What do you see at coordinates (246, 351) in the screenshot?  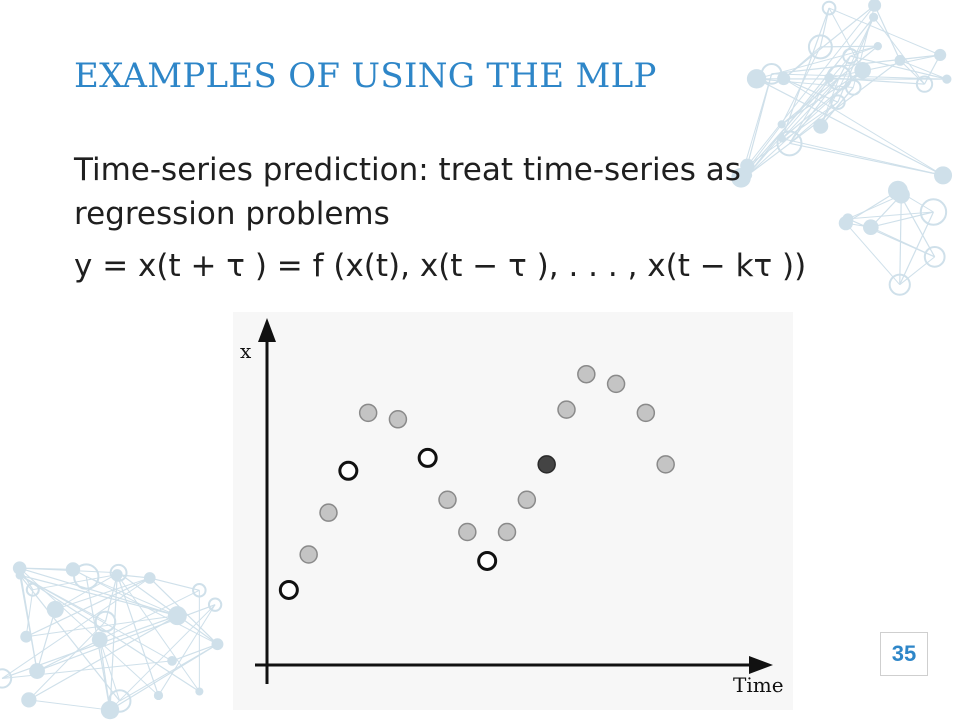 I see `y-axis-label: x` at bounding box center [246, 351].